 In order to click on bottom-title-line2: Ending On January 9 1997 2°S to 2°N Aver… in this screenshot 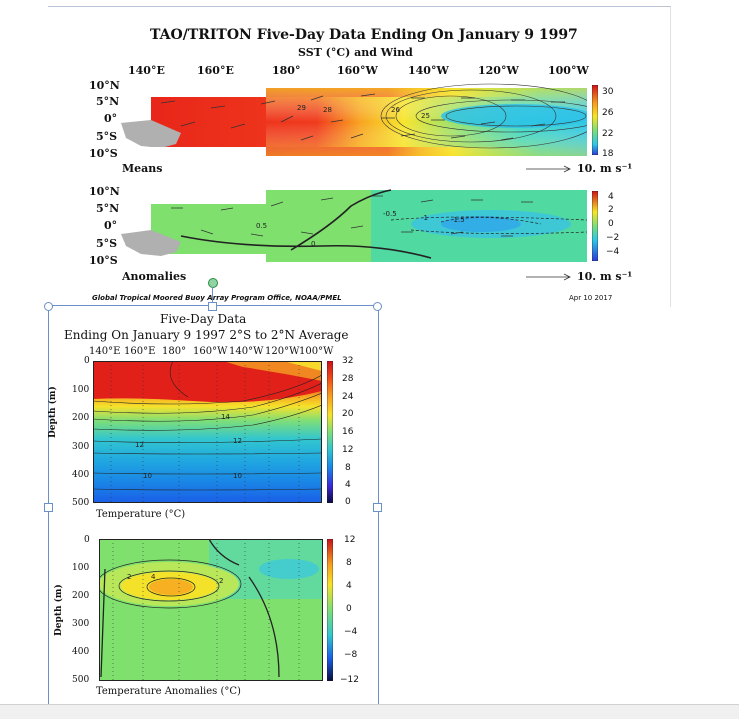, I will do `click(206, 335)`.